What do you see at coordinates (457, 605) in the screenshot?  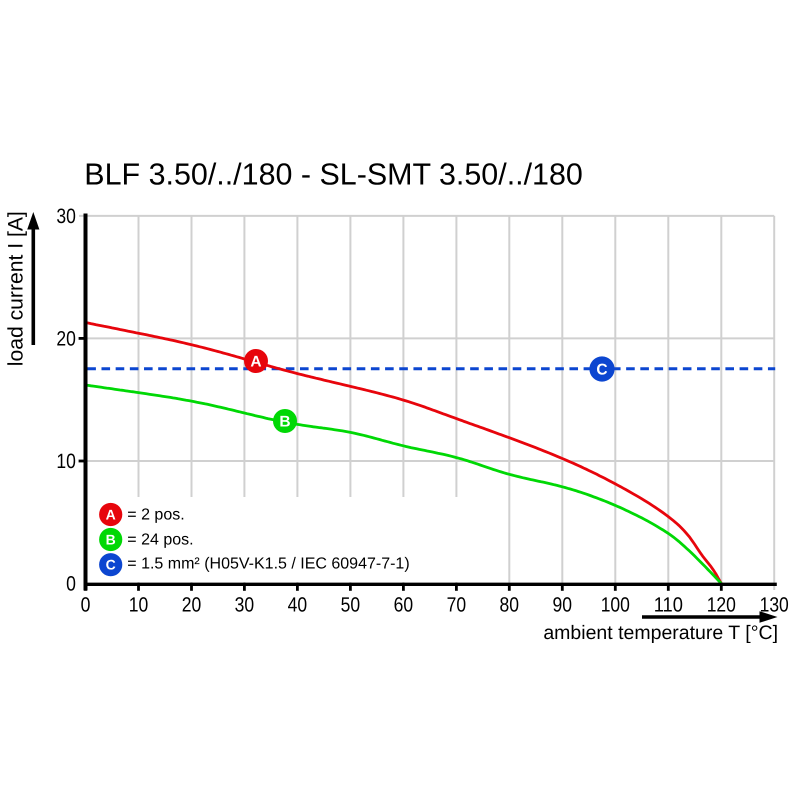 I see `svg-text: 70` at bounding box center [457, 605].